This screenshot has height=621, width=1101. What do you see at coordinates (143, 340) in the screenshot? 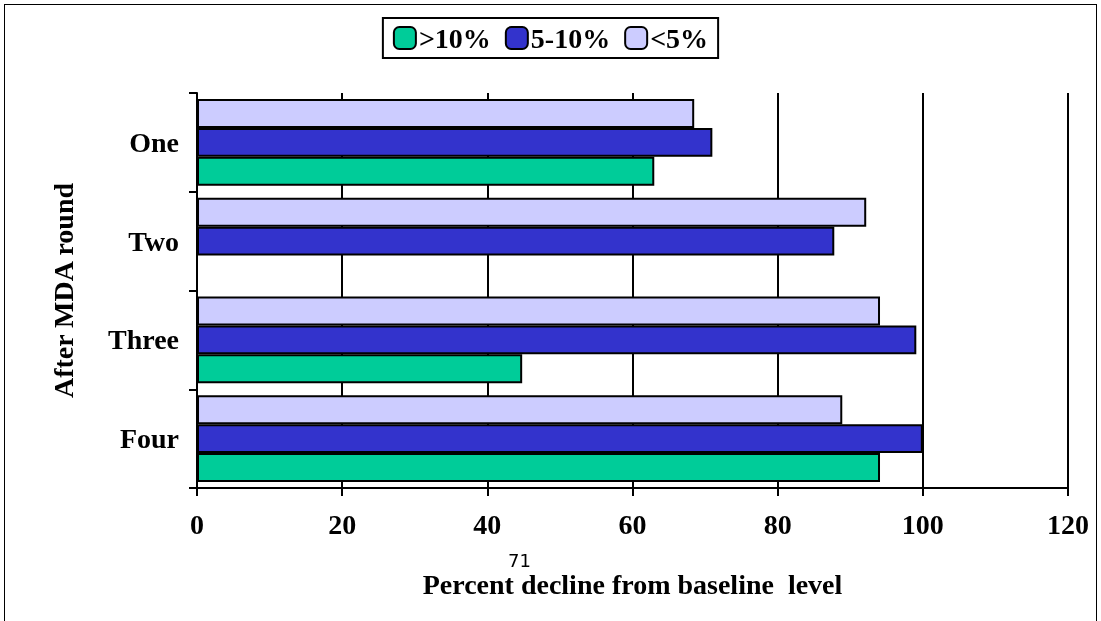
I see `y-tick-label: Three` at bounding box center [143, 340].